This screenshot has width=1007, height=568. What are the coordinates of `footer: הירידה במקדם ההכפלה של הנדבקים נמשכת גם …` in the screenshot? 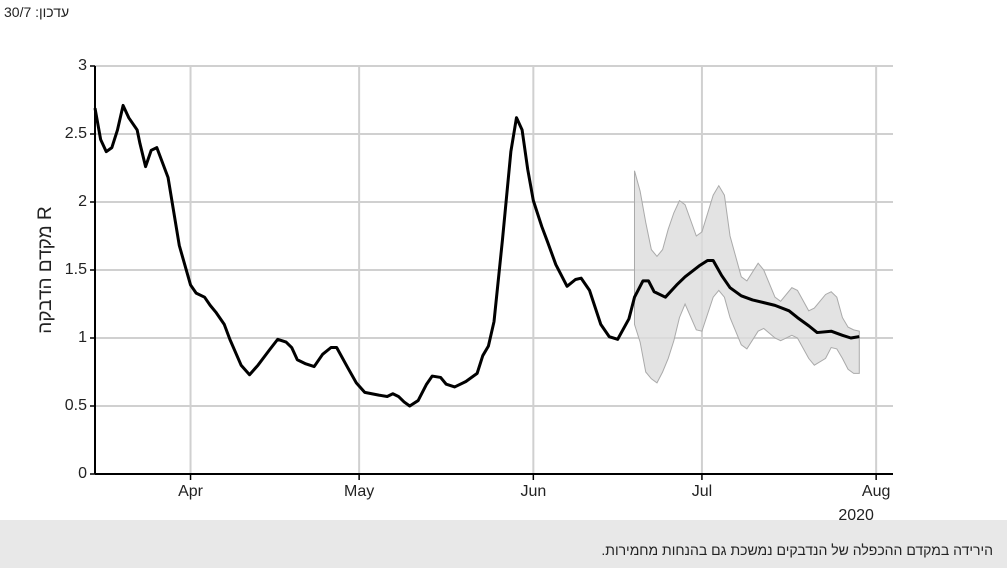 It's located at (503, 544).